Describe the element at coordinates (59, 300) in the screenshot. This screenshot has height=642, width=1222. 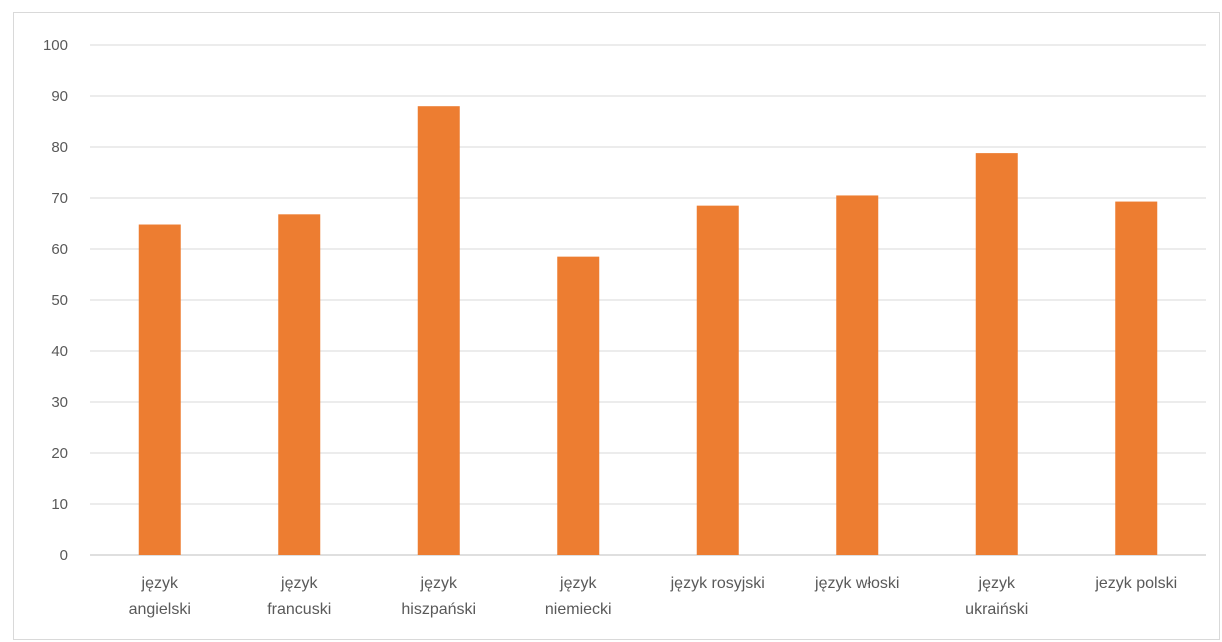
I see `y-tick-label: 50` at that location.